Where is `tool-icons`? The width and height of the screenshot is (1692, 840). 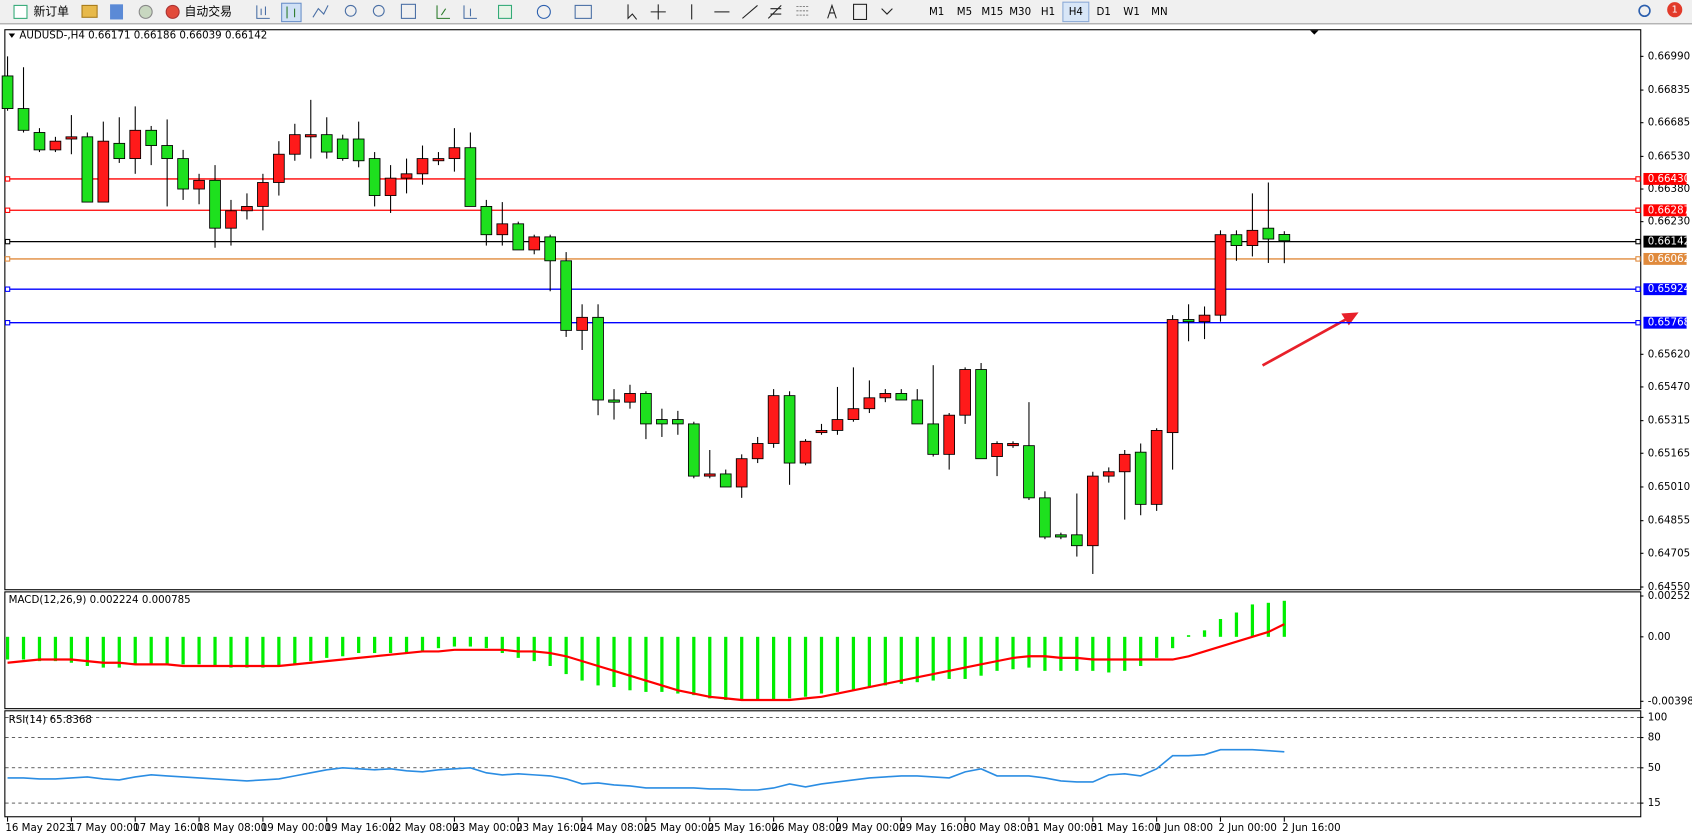
tool-icons is located at coordinates (574, 12).